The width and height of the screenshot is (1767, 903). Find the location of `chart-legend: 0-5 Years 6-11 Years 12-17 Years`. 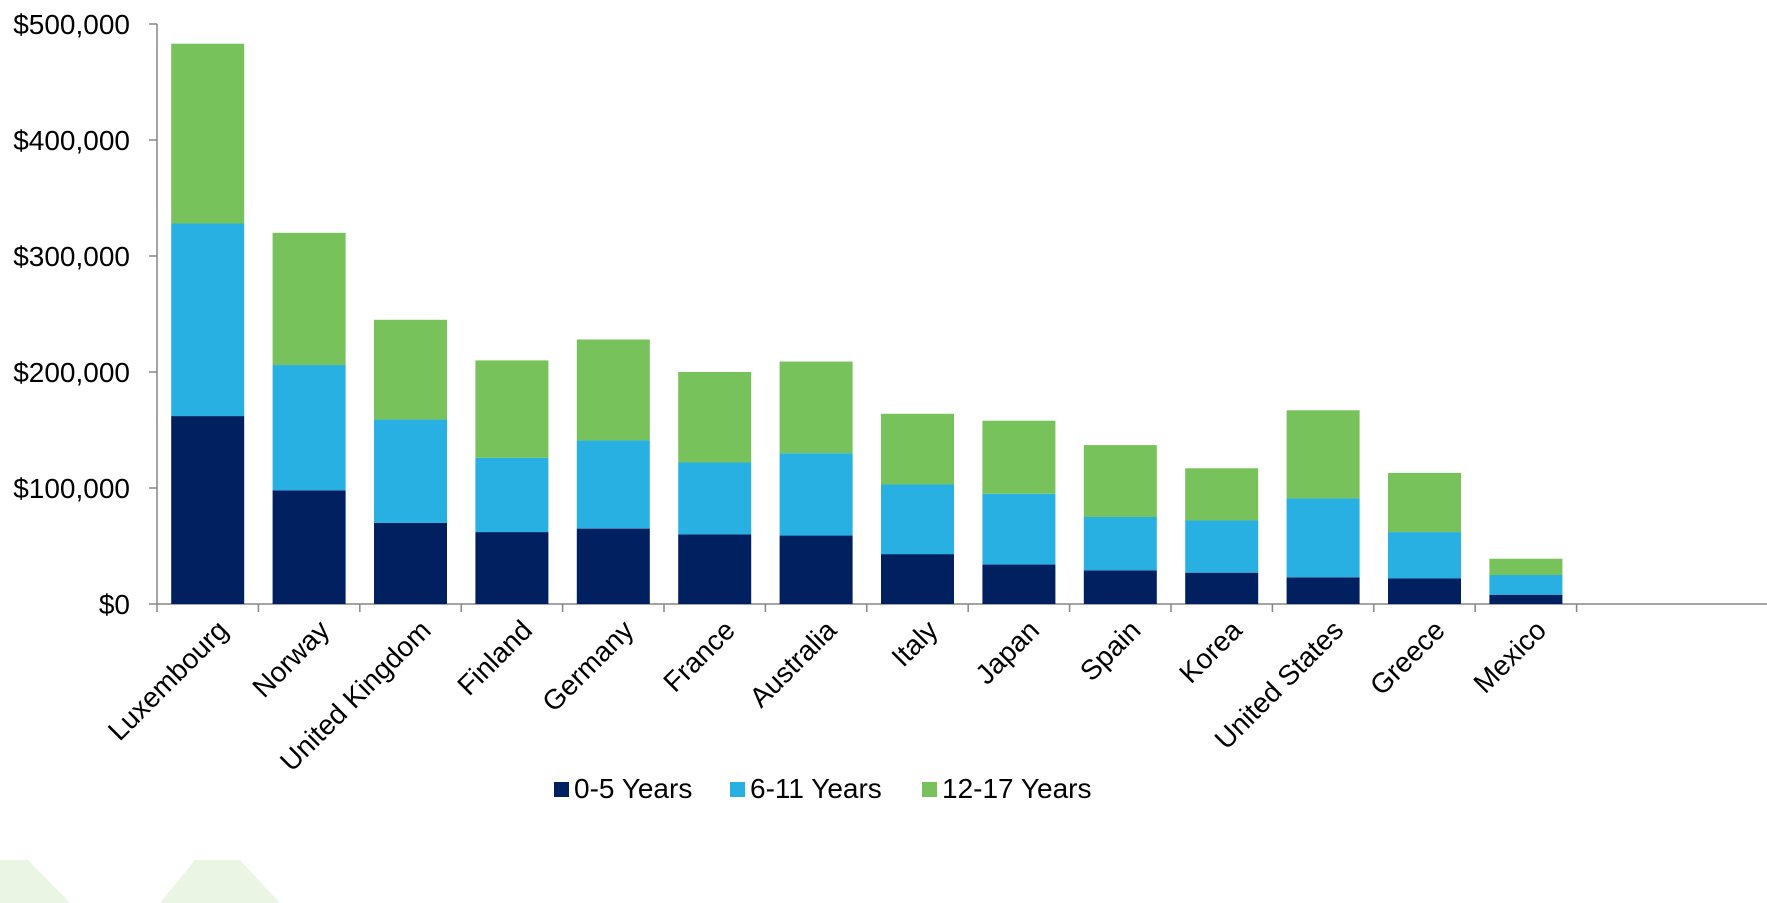

chart-legend: 0-5 Years 6-11 Years 12-17 Years is located at coordinates (822, 788).